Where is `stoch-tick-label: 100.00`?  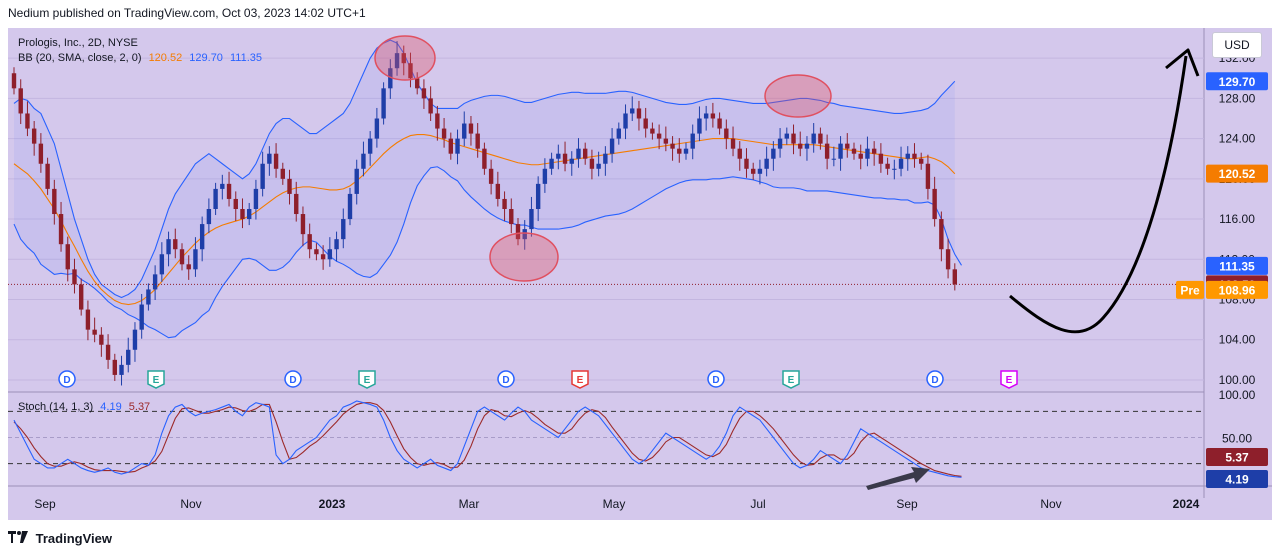 stoch-tick-label: 100.00 is located at coordinates (1237, 395).